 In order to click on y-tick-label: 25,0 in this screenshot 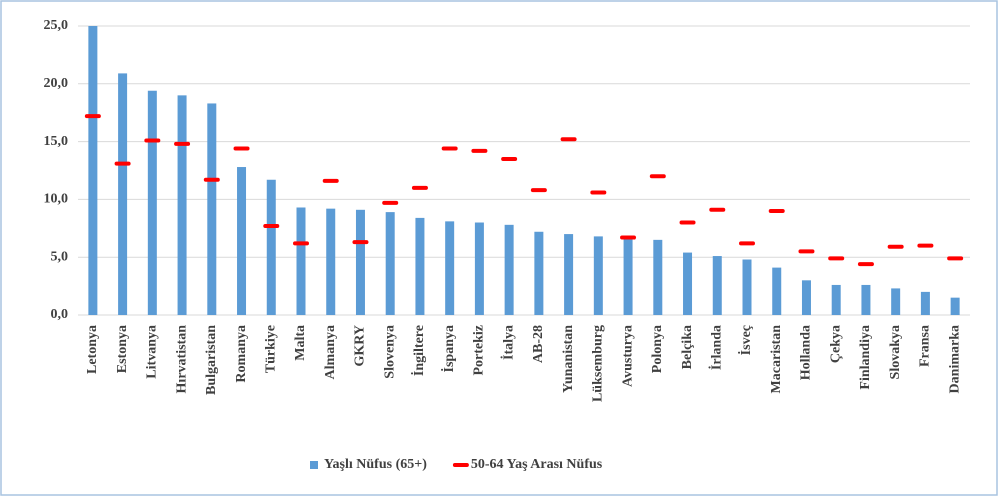, I will do `click(56, 25)`.